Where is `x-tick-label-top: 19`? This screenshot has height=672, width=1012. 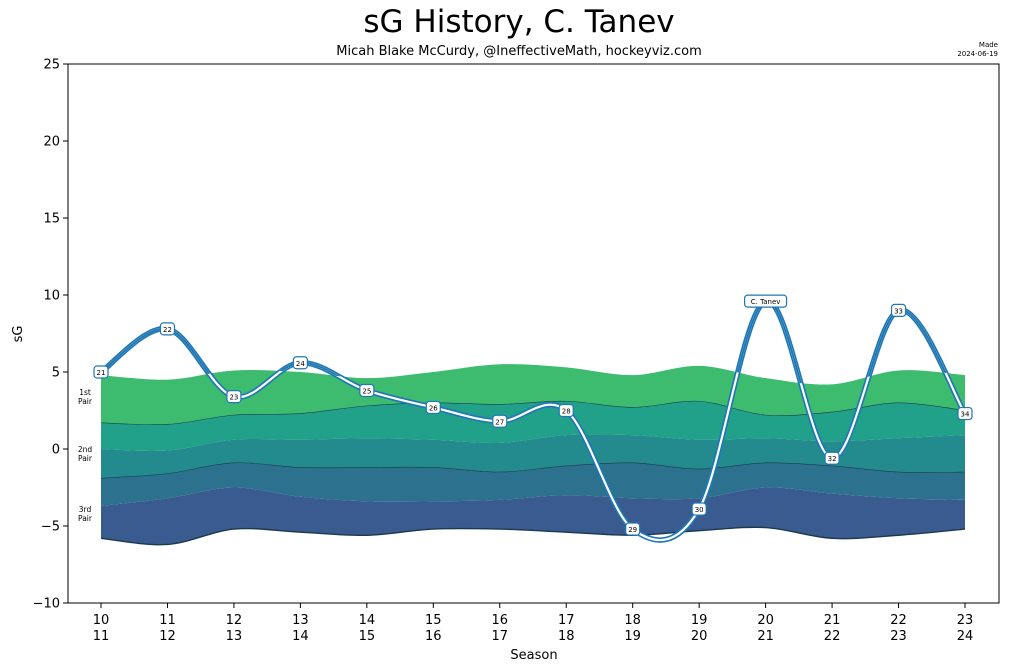 x-tick-label-top: 19 is located at coordinates (699, 620).